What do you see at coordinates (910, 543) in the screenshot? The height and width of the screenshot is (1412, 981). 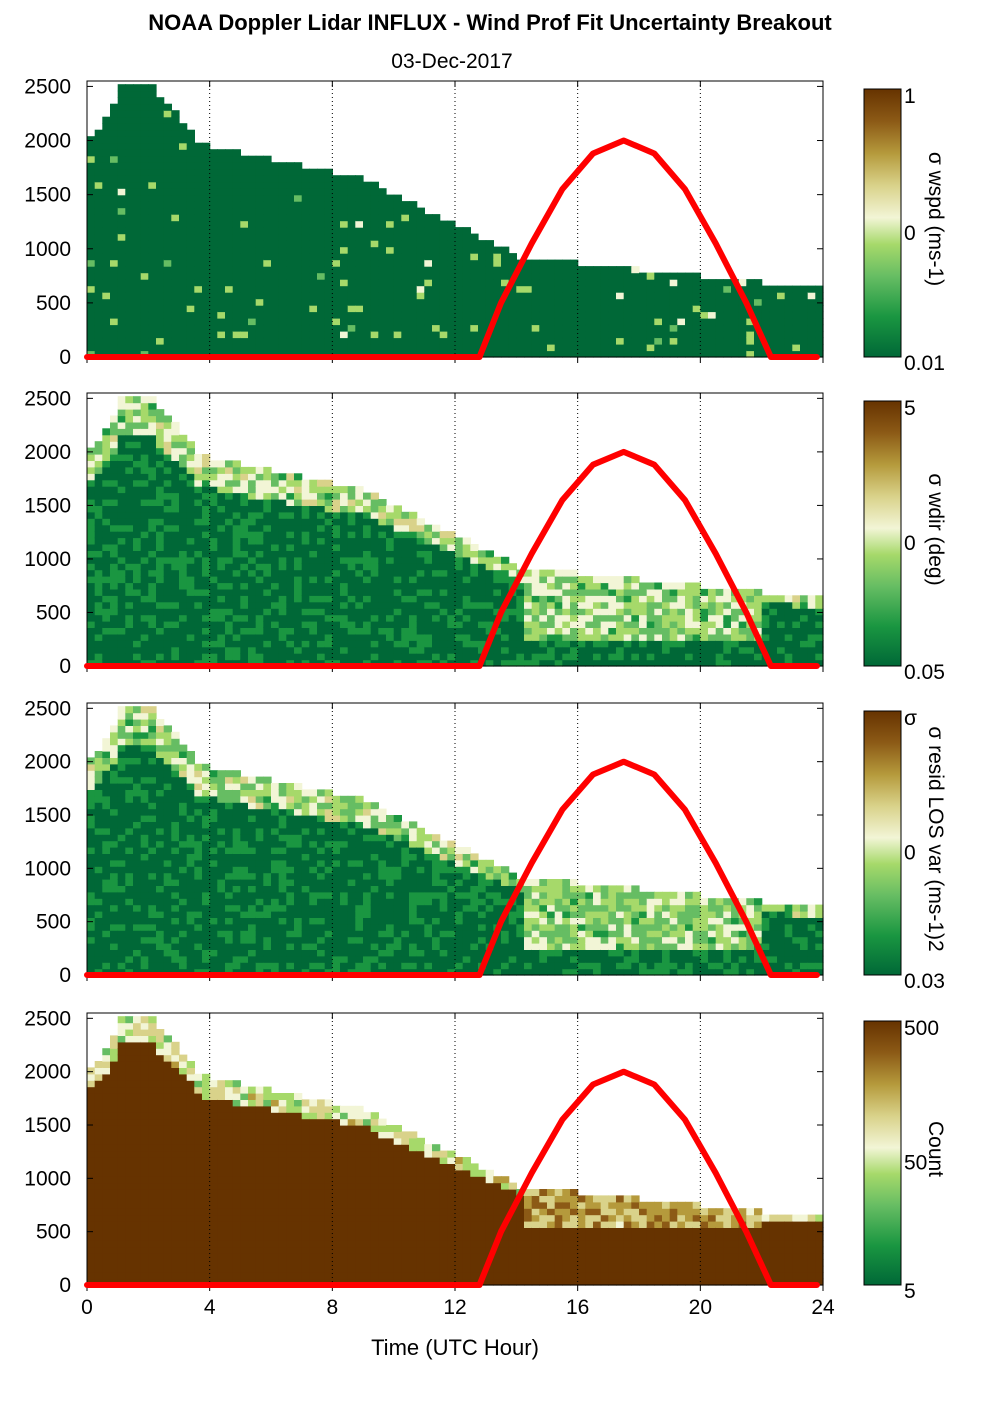 I see `colorbar-tick-label: 0` at bounding box center [910, 543].